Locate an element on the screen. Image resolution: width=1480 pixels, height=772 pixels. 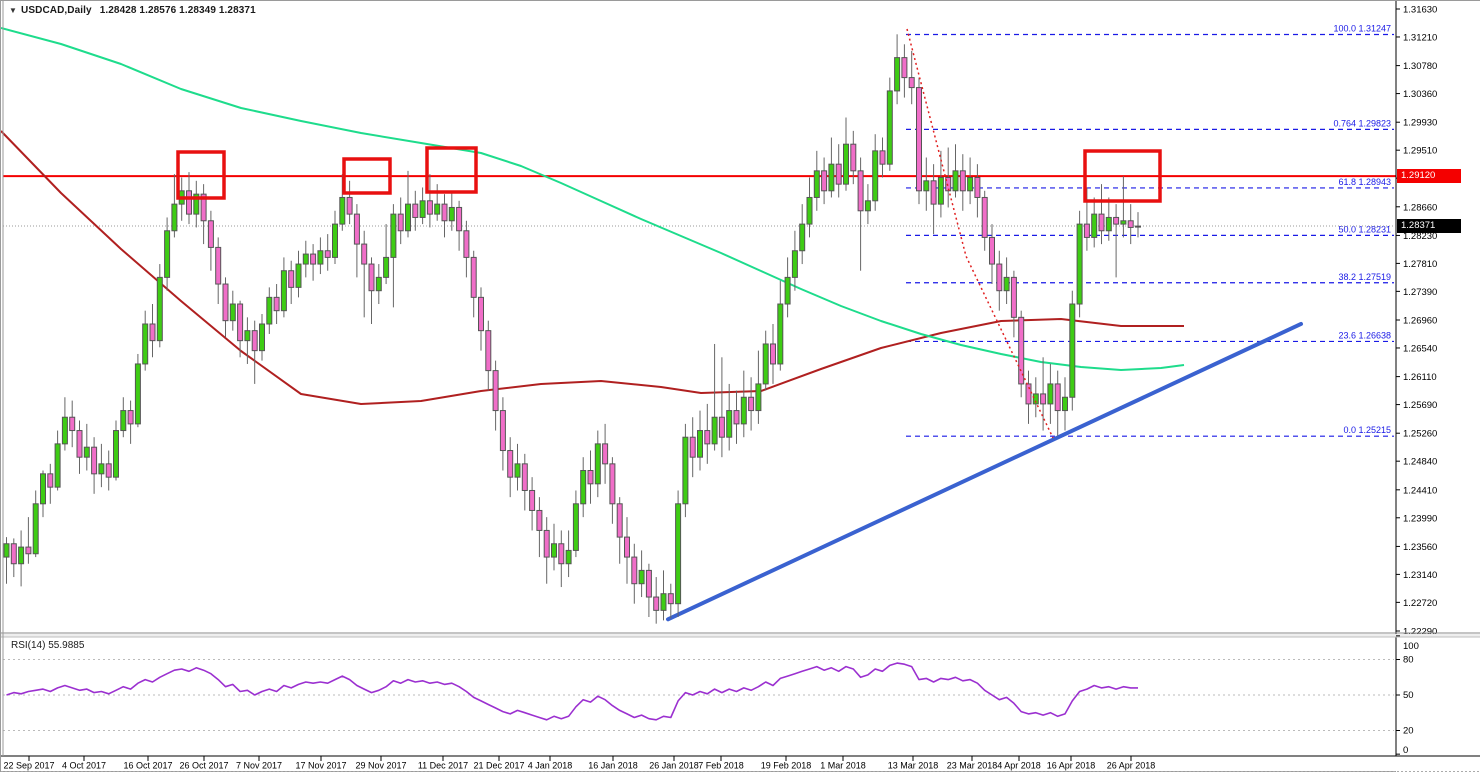
price-axis-bg is located at coordinates (1438, 386).